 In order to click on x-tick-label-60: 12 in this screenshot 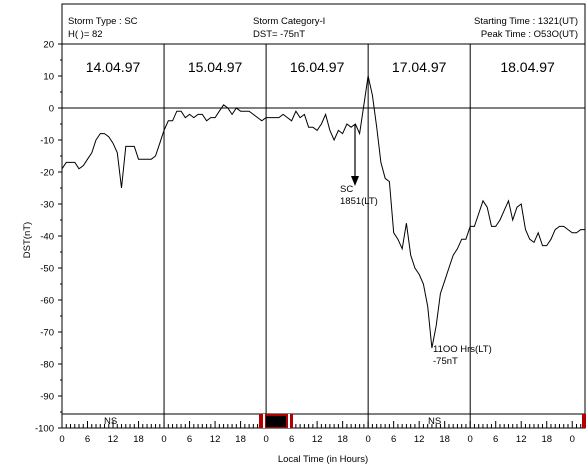, I will do `click(317, 439)`.